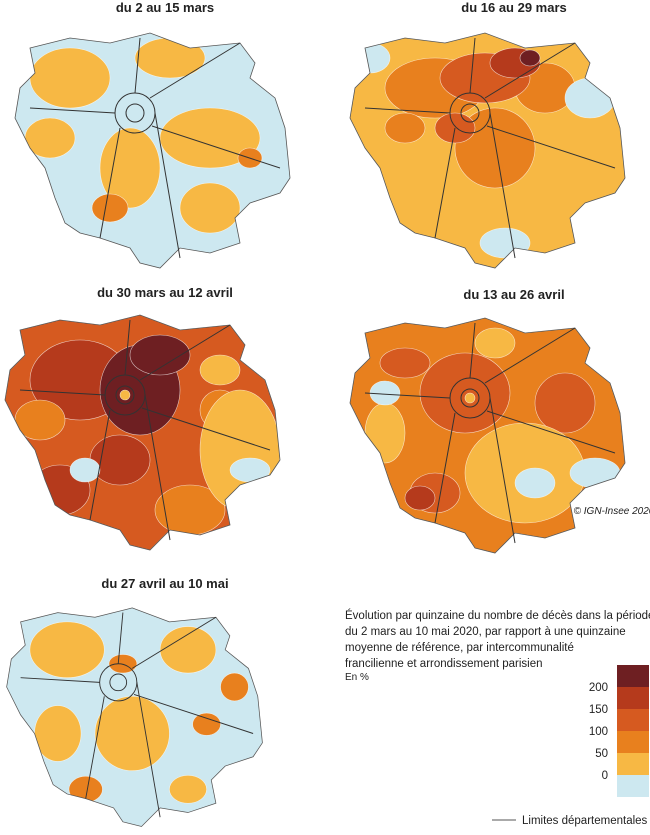 The width and height of the screenshot is (650, 835). Describe the element at coordinates (605, 776) in the screenshot. I see `legend-tick-label: 0` at that location.